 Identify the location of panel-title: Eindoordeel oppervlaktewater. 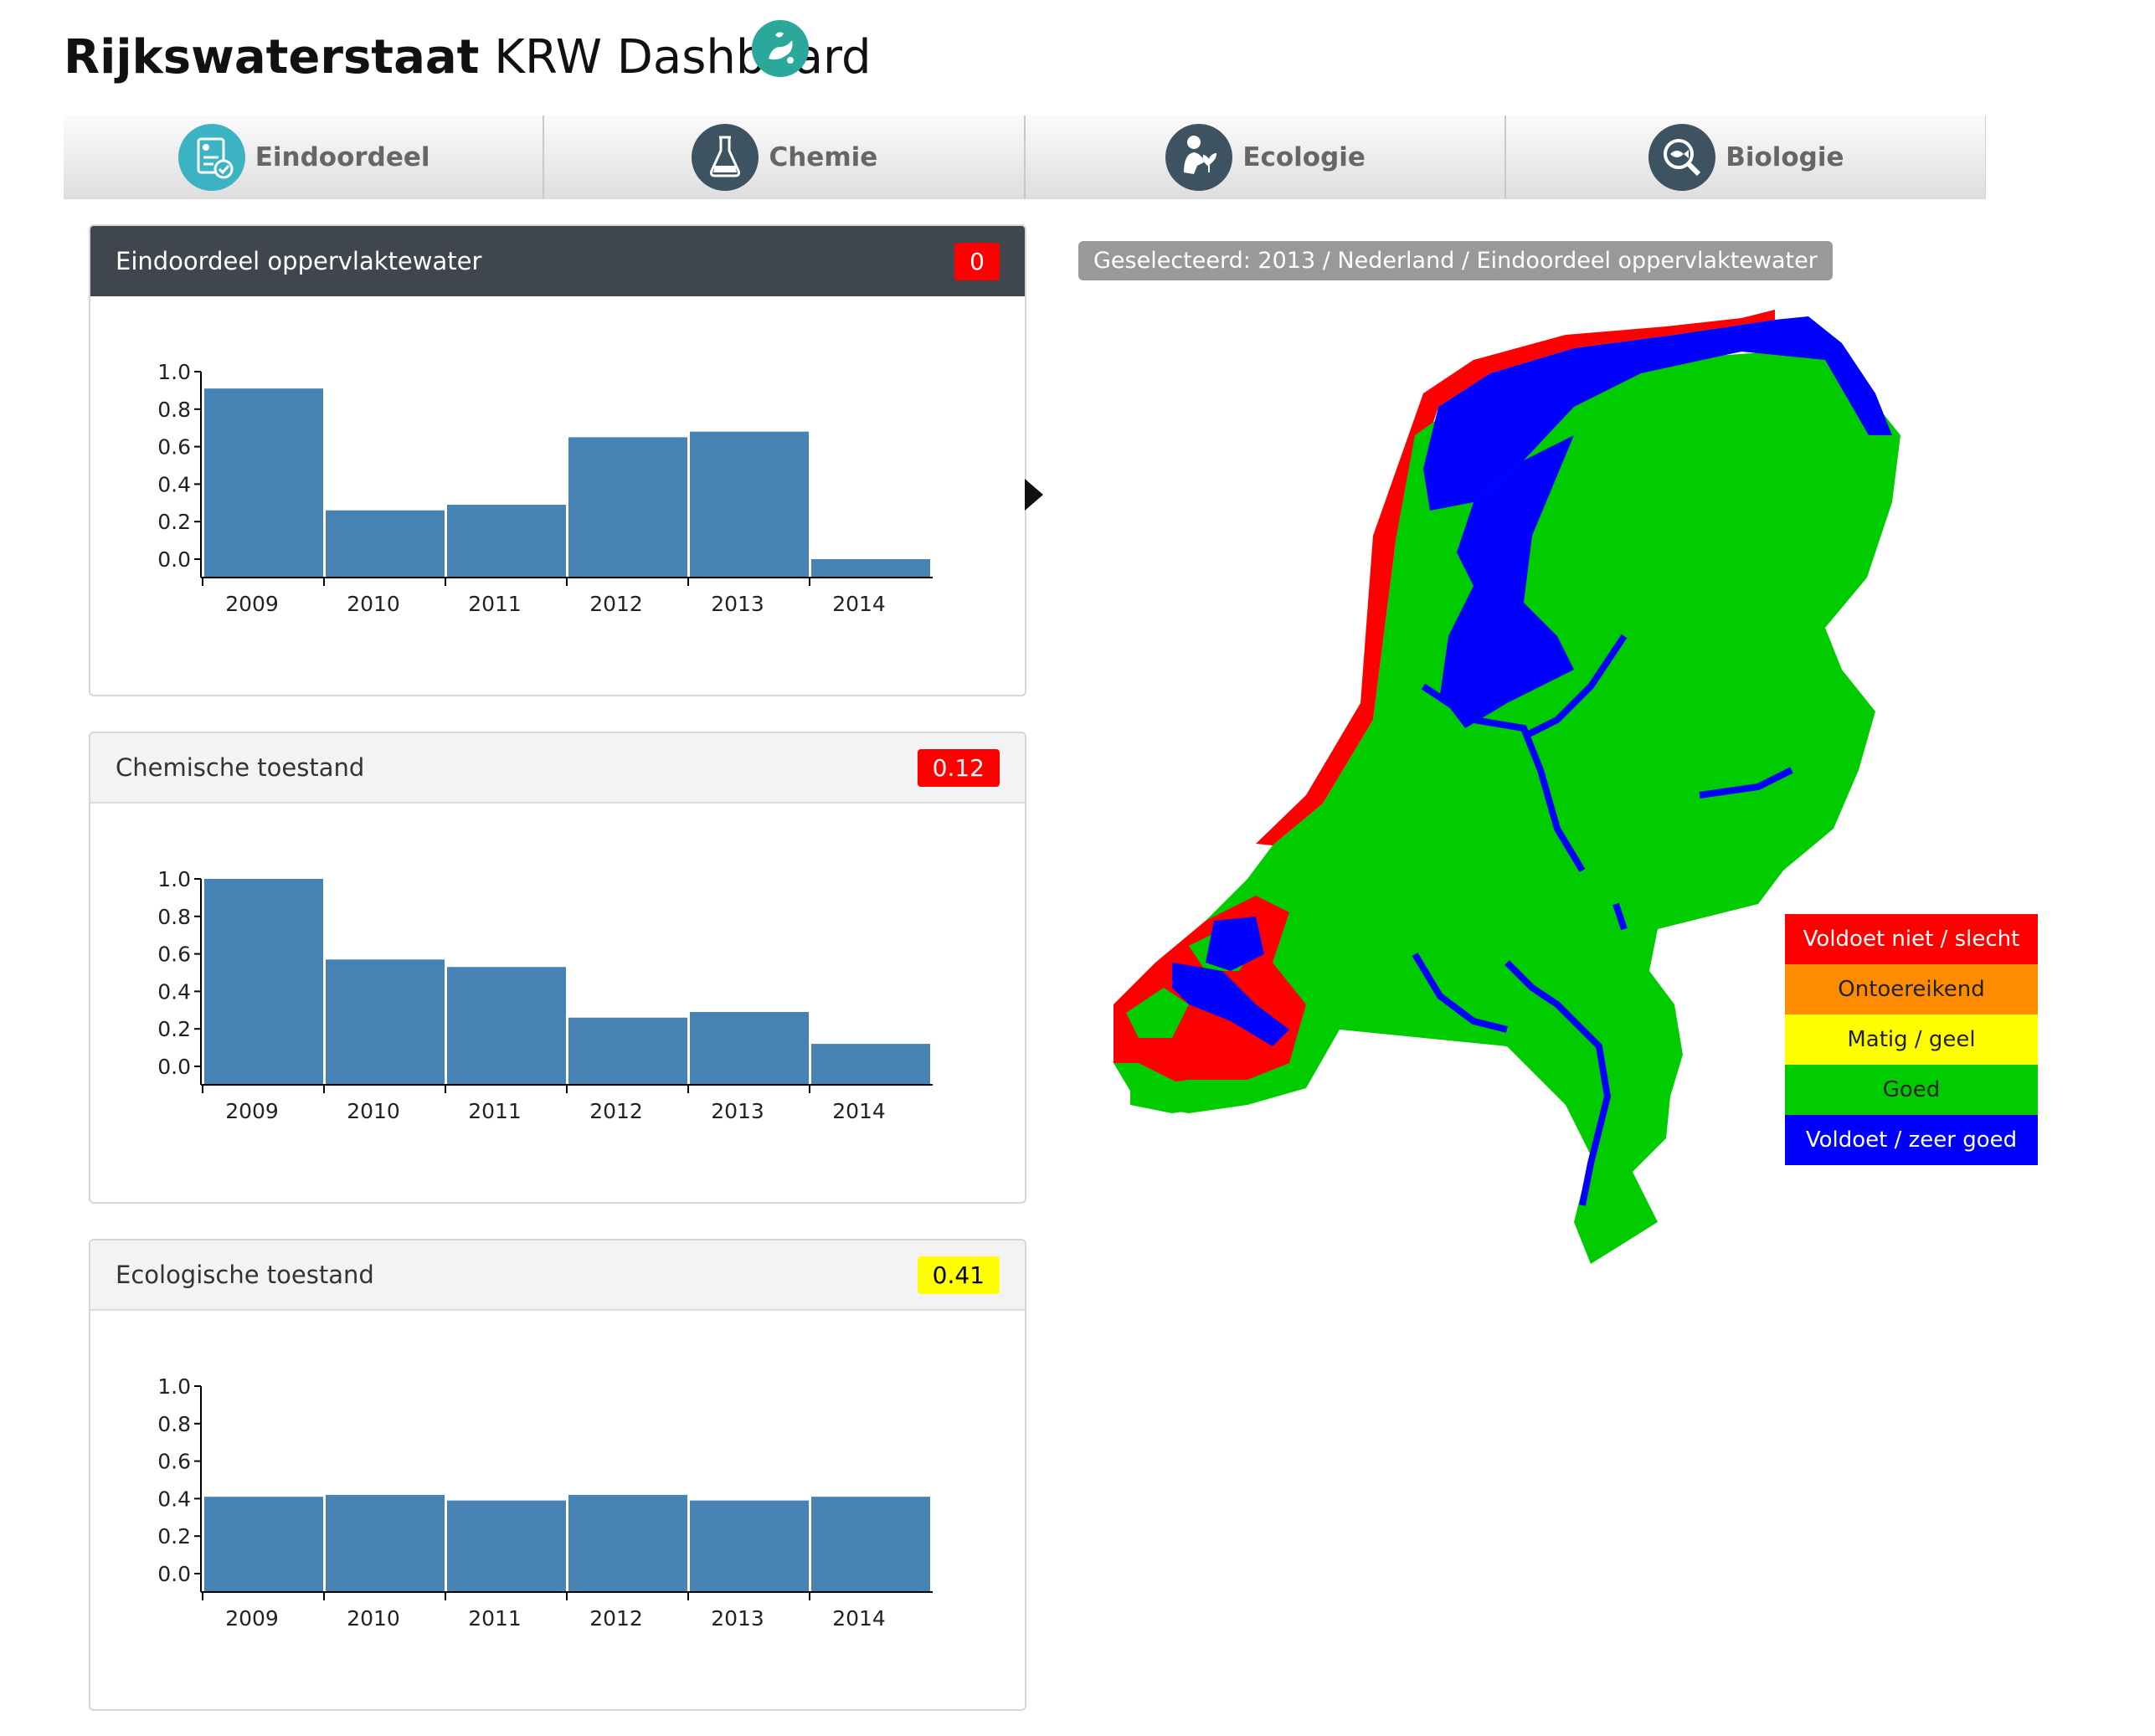
(299, 261).